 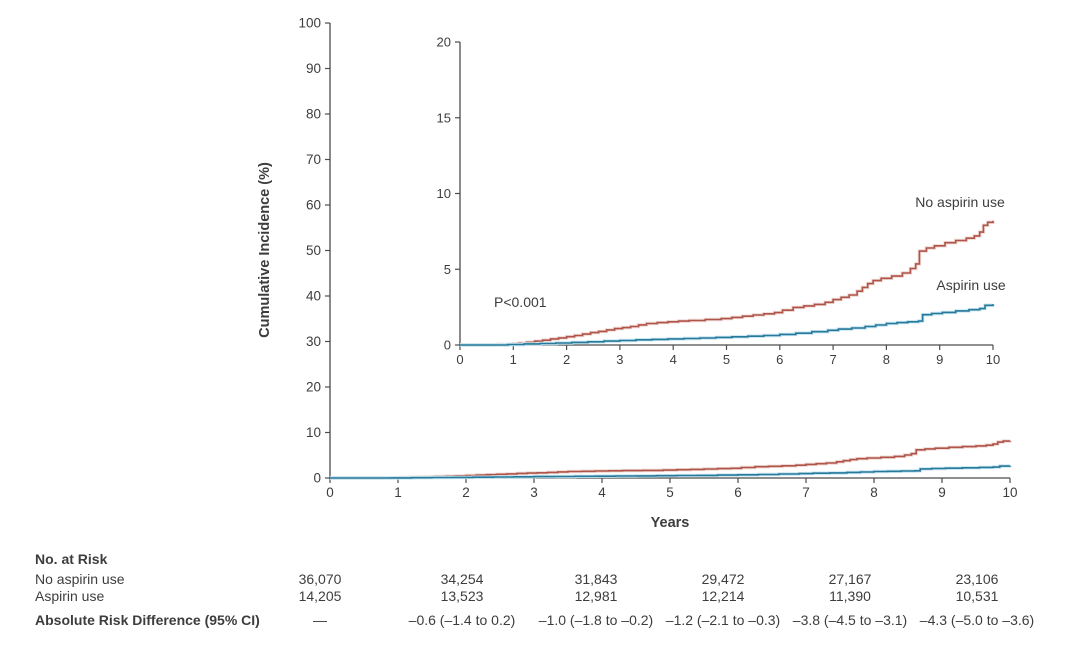 What do you see at coordinates (313, 68) in the screenshot?
I see `main-y-tick-label: 90` at bounding box center [313, 68].